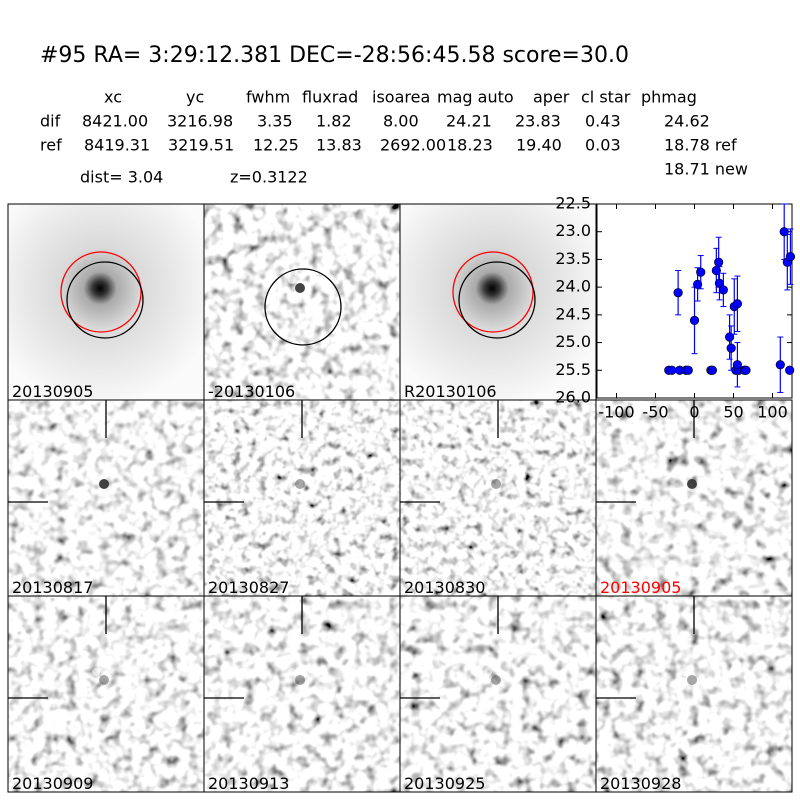 The image size is (800, 800). What do you see at coordinates (538, 121) in the screenshot?
I see `table-cell: 23.83` at bounding box center [538, 121].